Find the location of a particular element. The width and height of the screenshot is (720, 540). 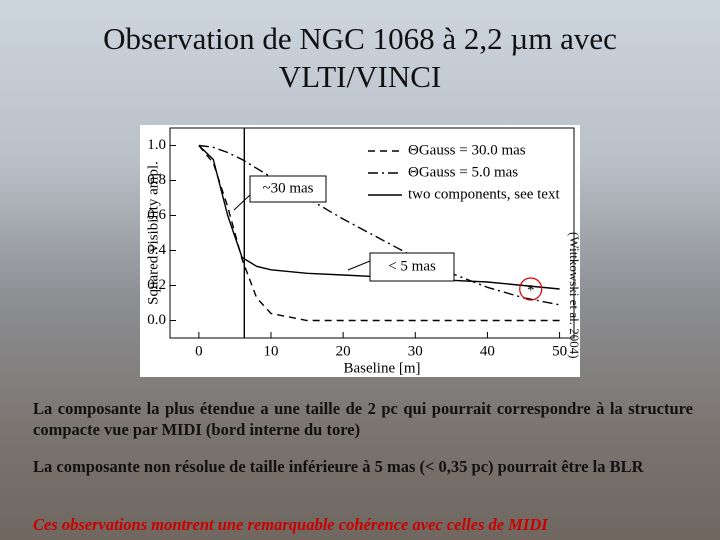

legend-label: two components, see text is located at coordinates (484, 194).